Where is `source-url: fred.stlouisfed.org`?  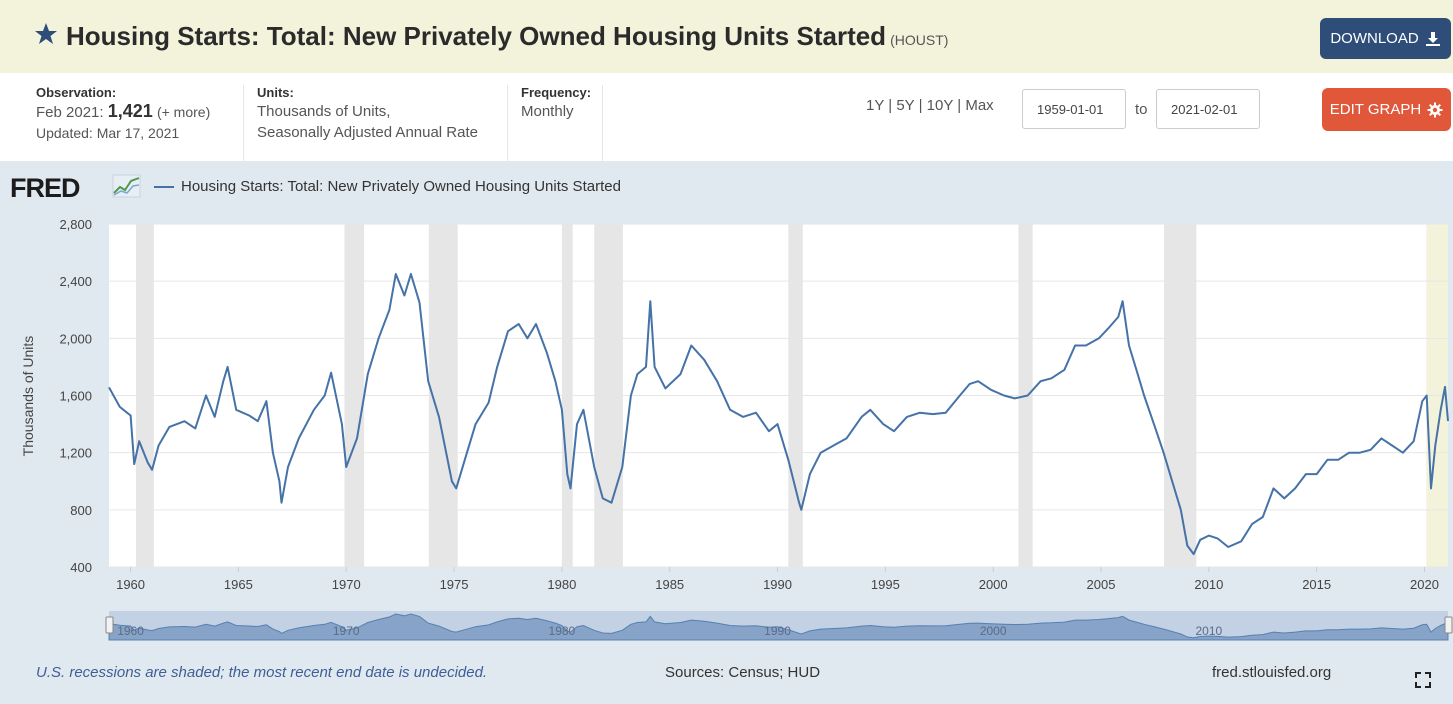 source-url: fred.stlouisfed.org is located at coordinates (1272, 672).